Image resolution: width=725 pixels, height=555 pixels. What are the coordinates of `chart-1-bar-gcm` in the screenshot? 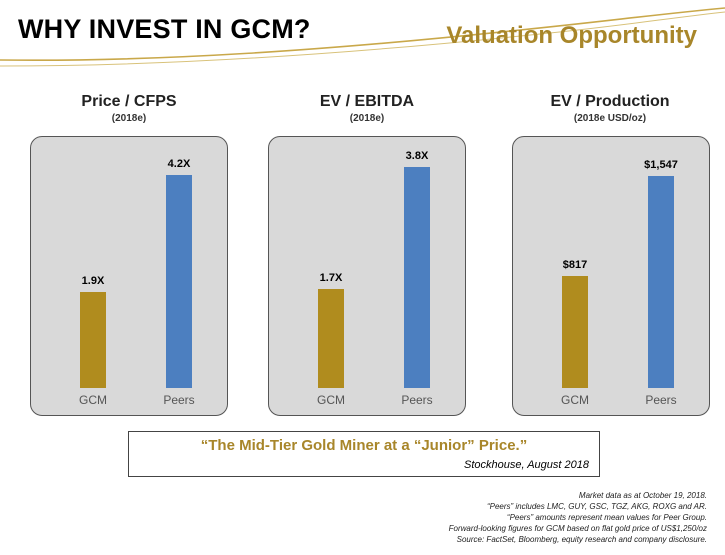 It's located at (93, 340).